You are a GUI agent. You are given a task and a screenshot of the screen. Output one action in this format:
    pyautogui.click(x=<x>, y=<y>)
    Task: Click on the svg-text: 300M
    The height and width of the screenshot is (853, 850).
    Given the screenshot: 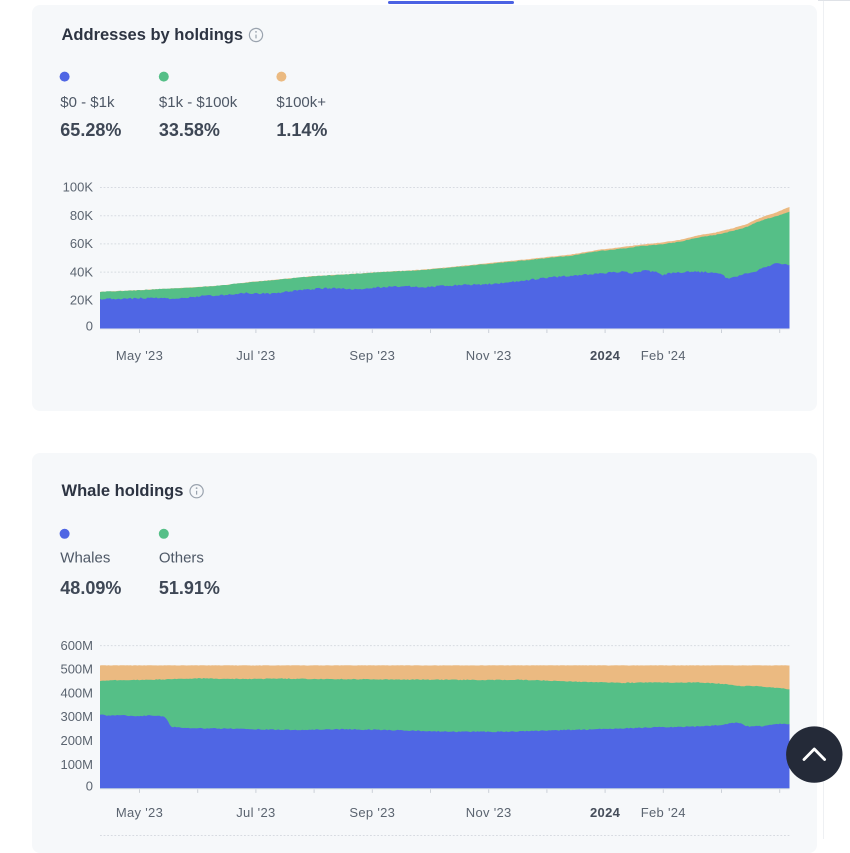 What is the action you would take?
    pyautogui.click(x=76, y=716)
    